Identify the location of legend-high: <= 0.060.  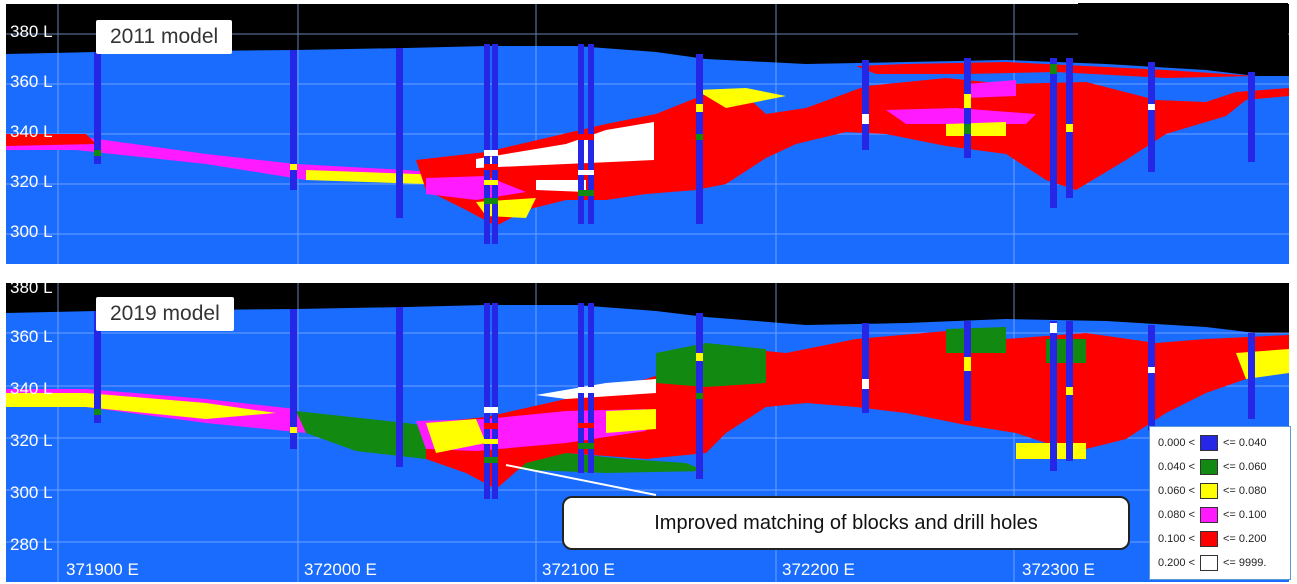
(1245, 467).